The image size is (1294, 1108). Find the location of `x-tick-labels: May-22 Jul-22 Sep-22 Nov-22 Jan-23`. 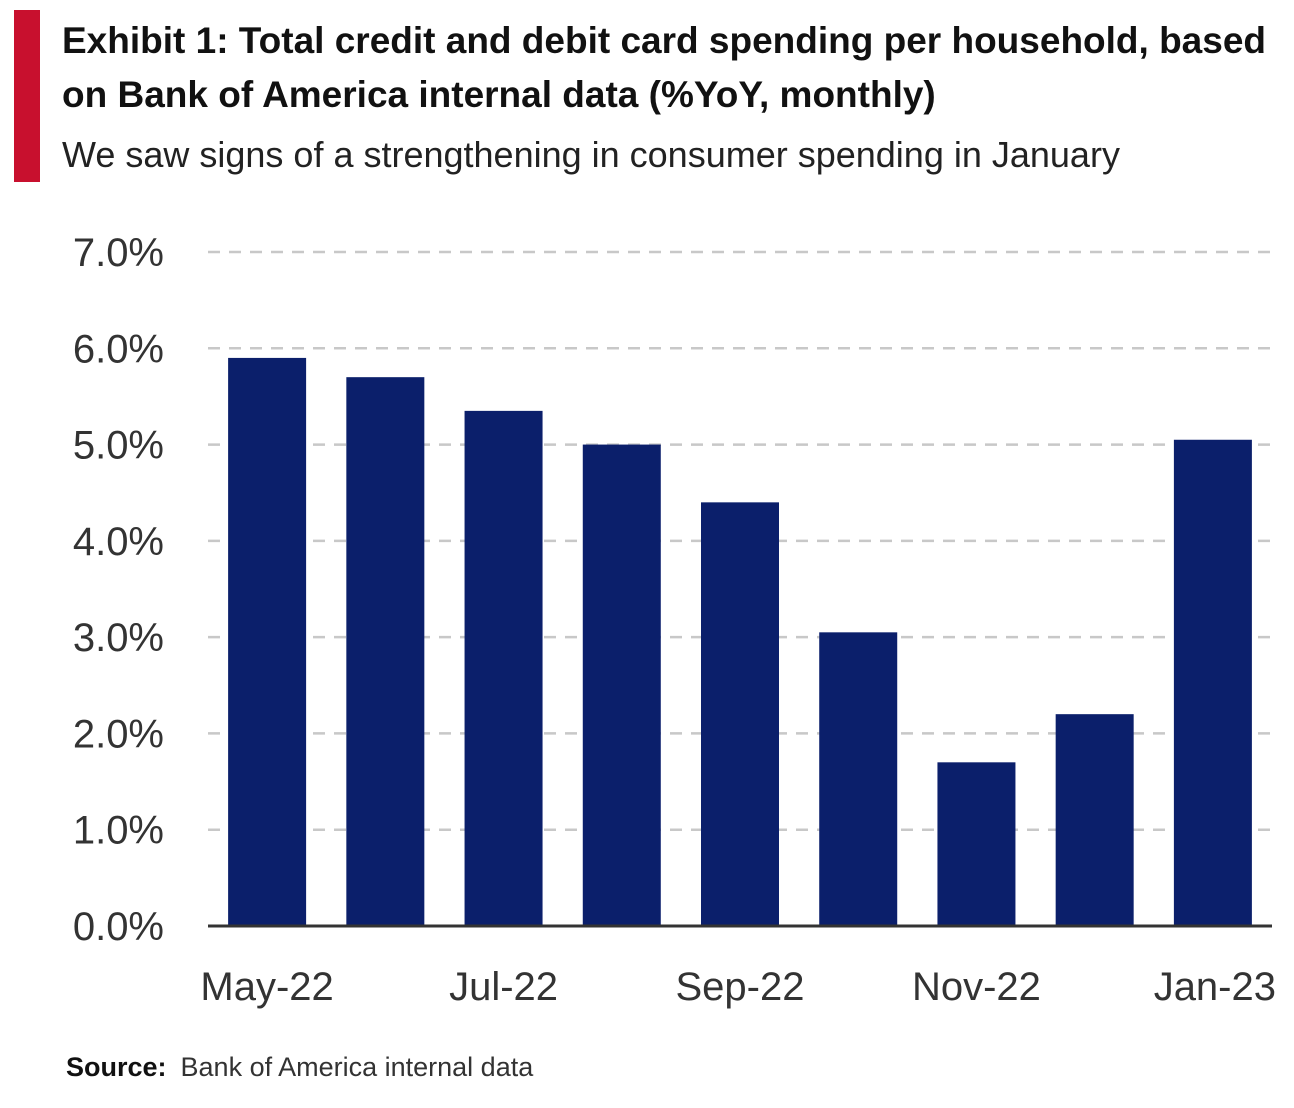

x-tick-labels: May-22 Jul-22 Sep-22 Nov-22 Jan-23 is located at coordinates (738, 987).